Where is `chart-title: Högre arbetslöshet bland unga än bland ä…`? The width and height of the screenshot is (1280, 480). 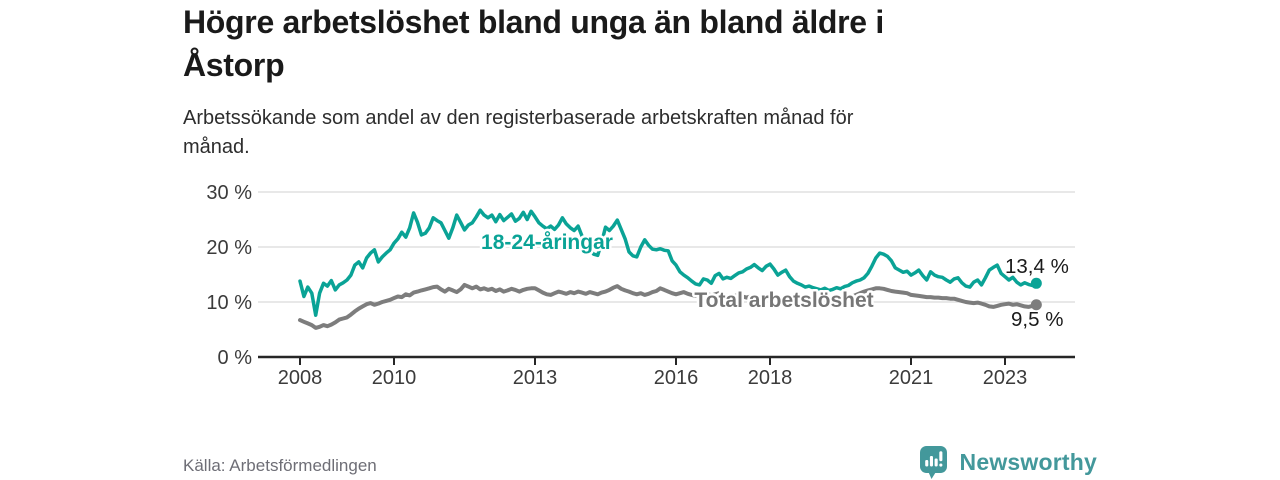
chart-title: Högre arbetslöshet bland unga än bland ä… is located at coordinates (533, 43).